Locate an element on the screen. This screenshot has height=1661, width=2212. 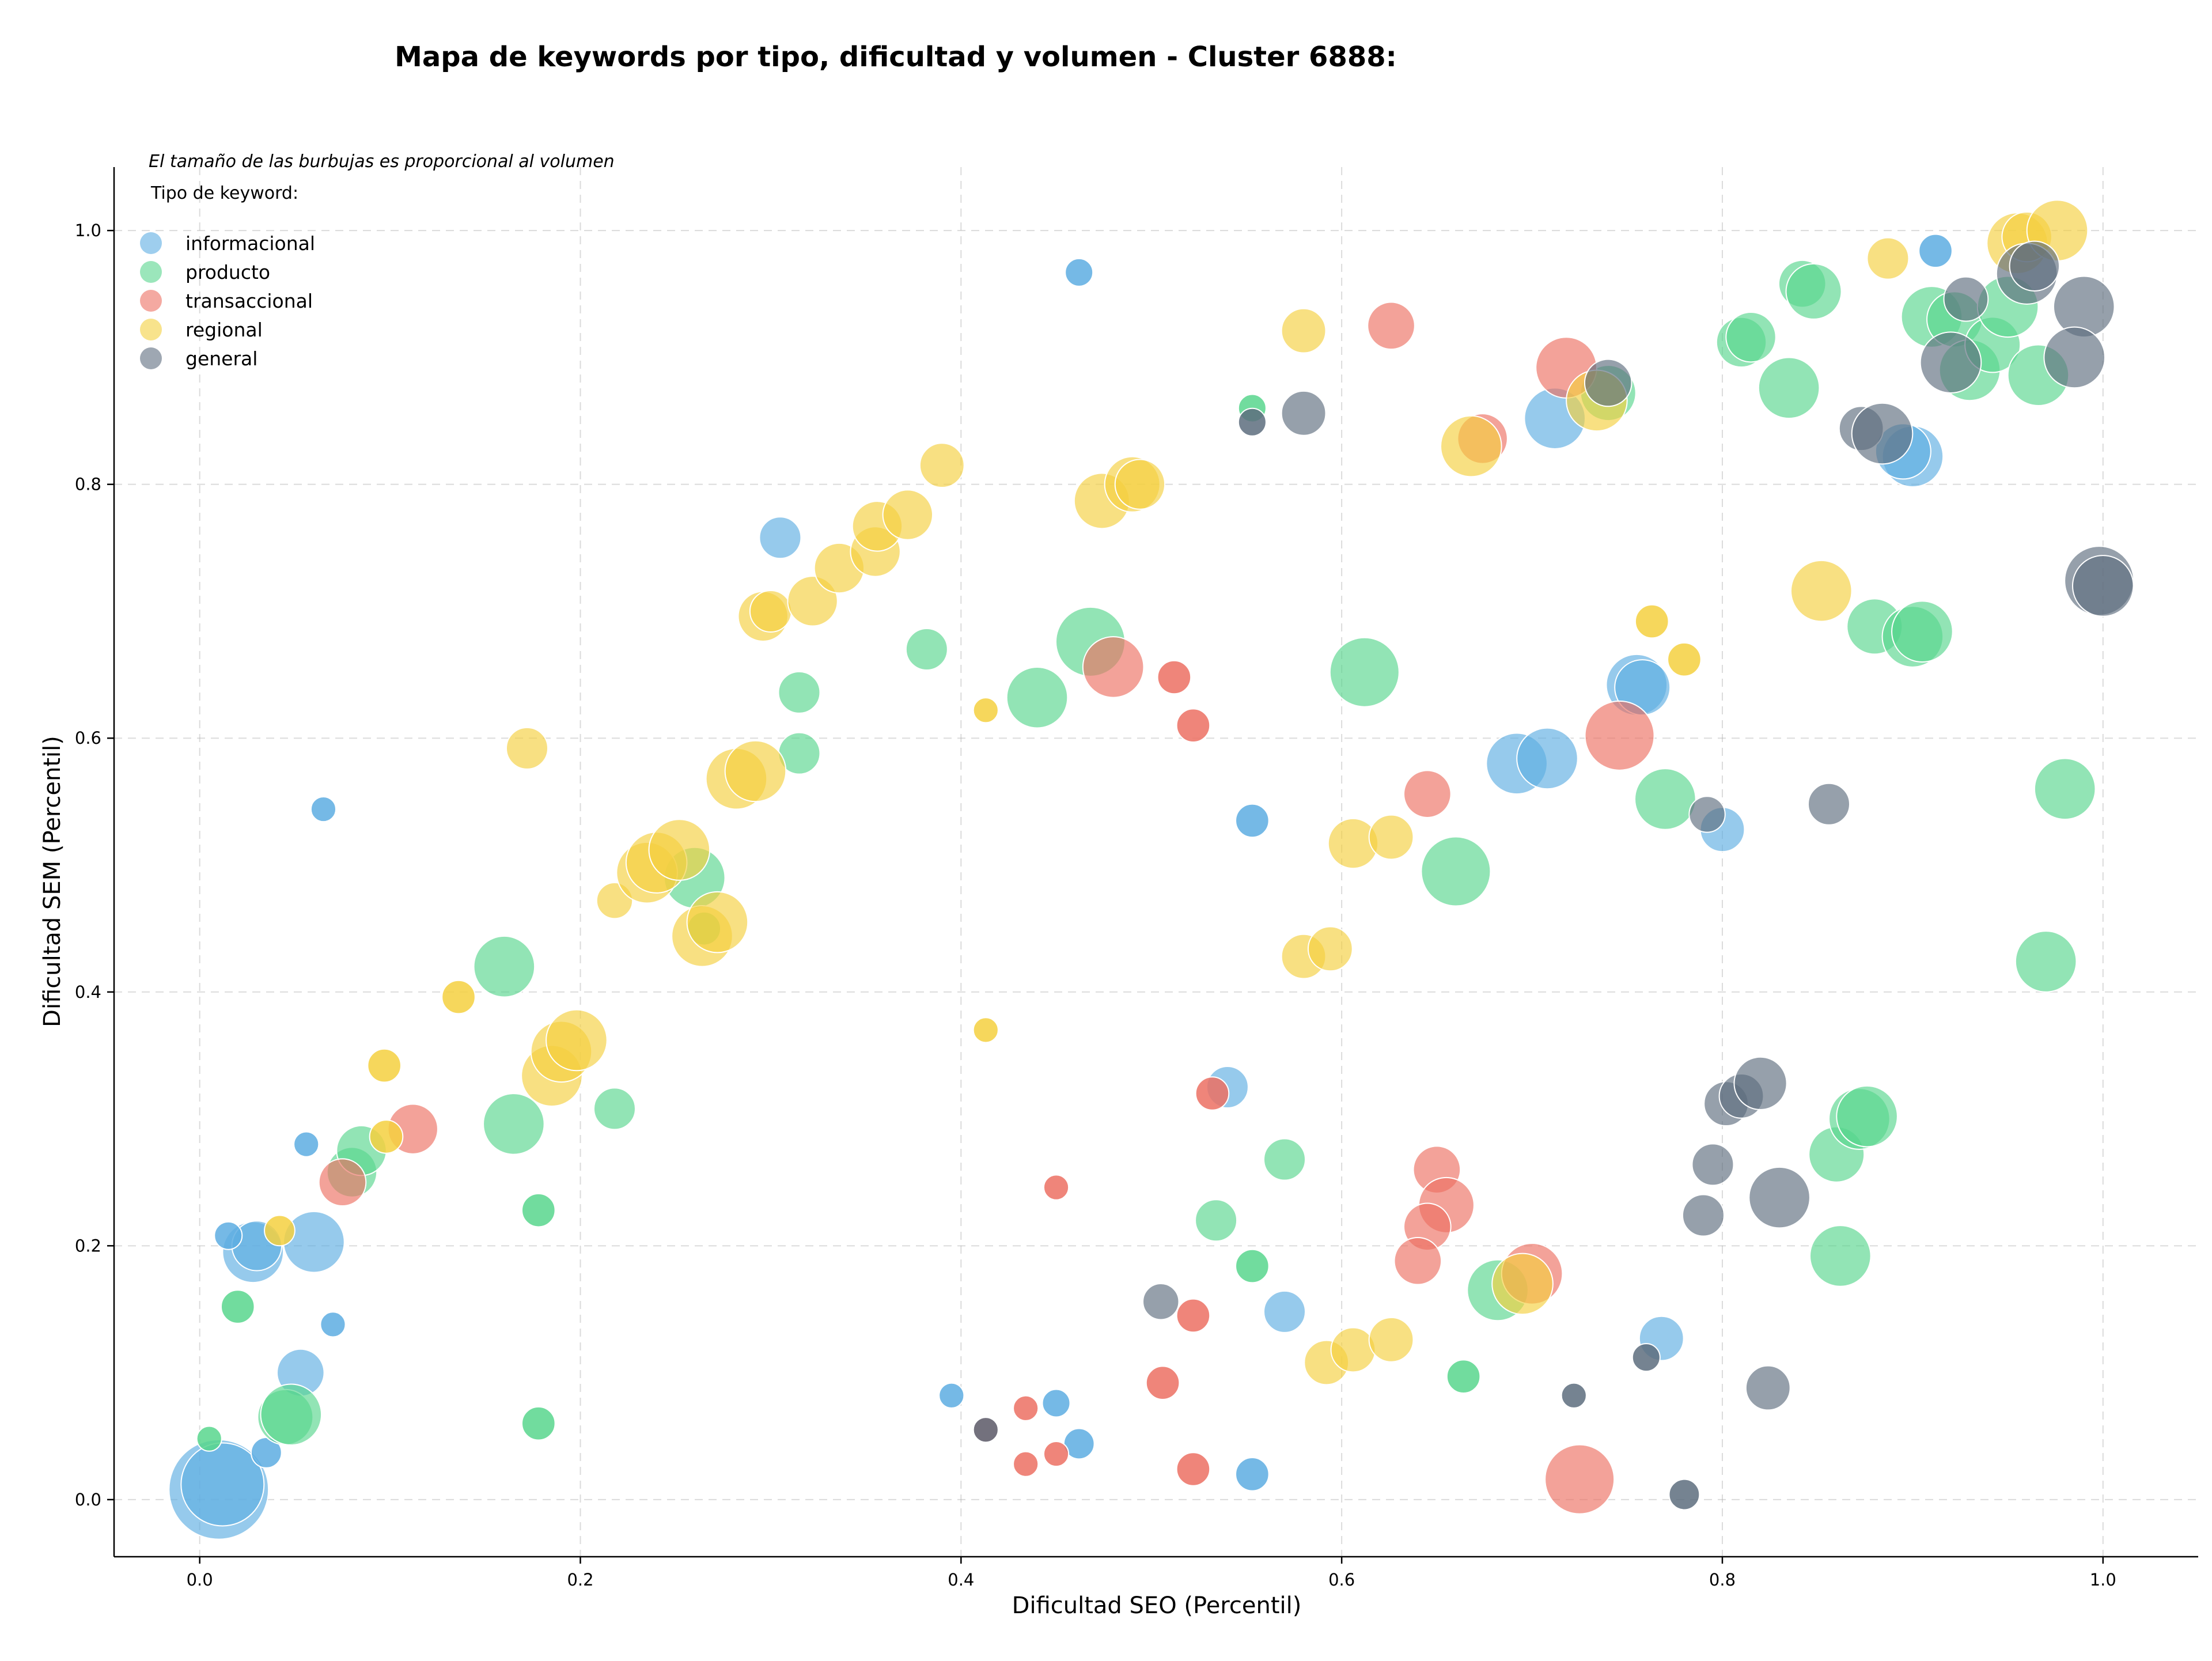
x-tick-label: 1.0 is located at coordinates (2103, 1580).